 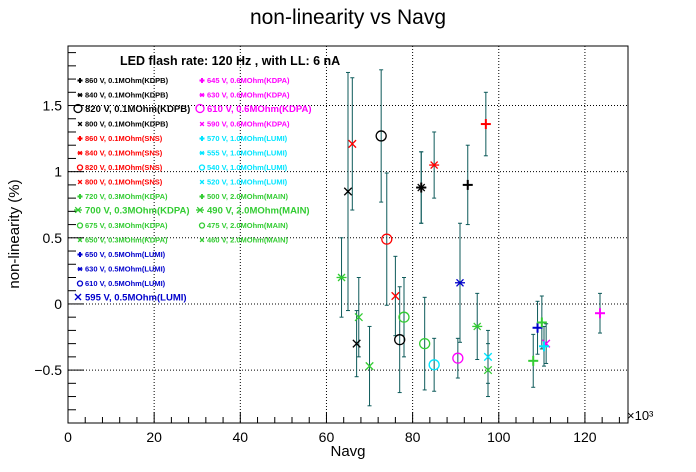 What do you see at coordinates (127, 80) in the screenshot?
I see `legend-entry-label: 860 V, 0.1MOhm(KDPB)` at bounding box center [127, 80].